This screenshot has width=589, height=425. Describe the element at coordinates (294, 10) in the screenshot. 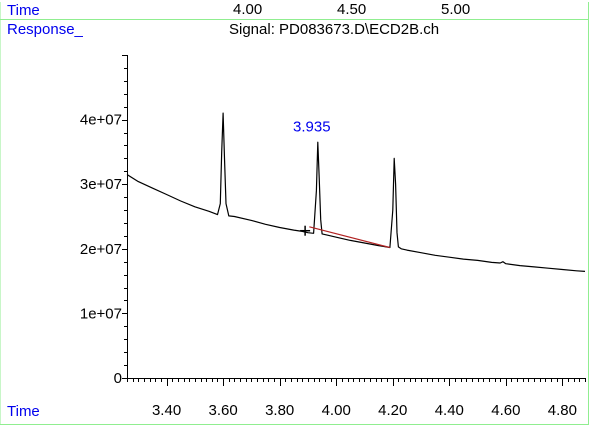

I see `top-time-bar: Time 4.00 4.50 5.00` at that location.